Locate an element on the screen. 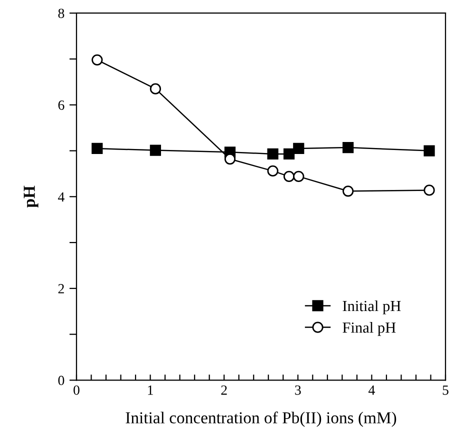  x-tick-label: 1 is located at coordinates (150, 390).